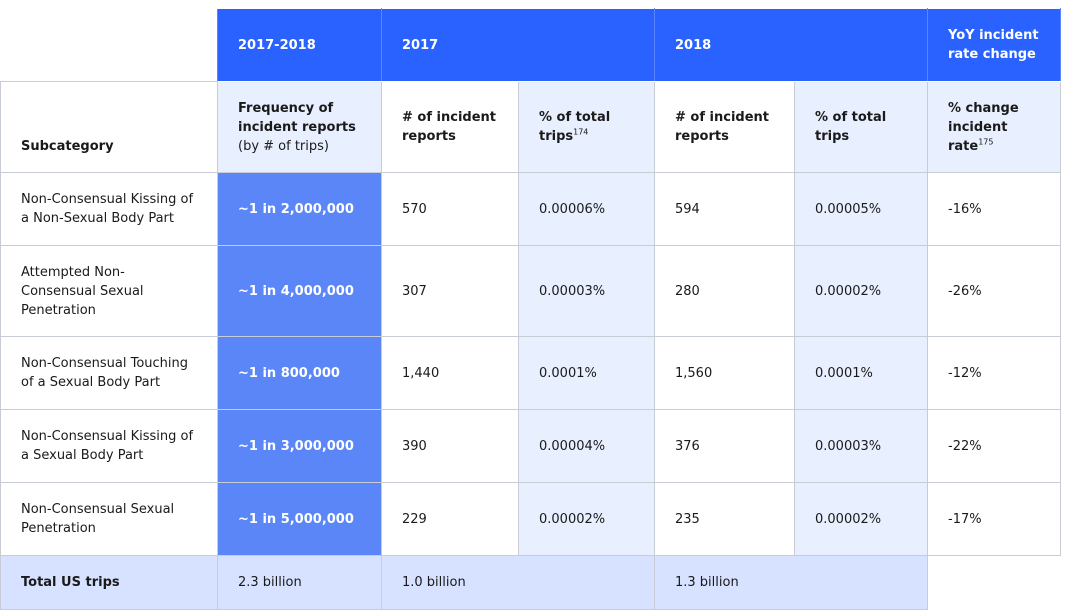 The width and height of the screenshot is (1065, 616). I want to click on subcategory-cell: Non-Consensual Sexual Penetration, so click(109, 519).